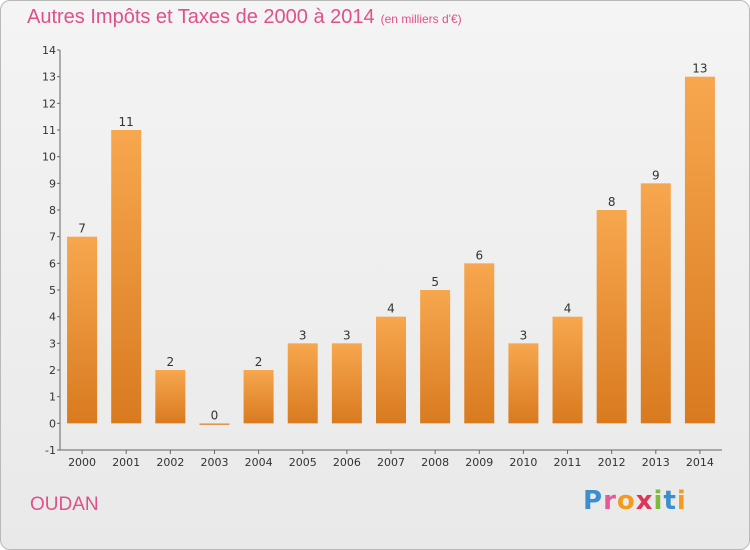 Image resolution: width=750 pixels, height=550 pixels. What do you see at coordinates (612, 202) in the screenshot?
I see `data-label: 8` at bounding box center [612, 202].